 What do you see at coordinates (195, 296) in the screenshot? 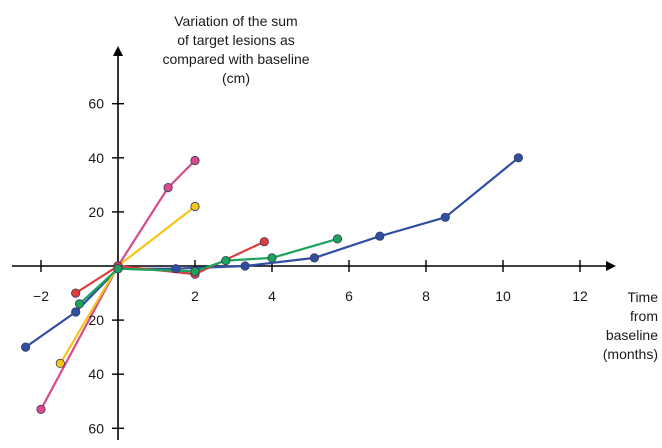
I see `x-tick-label: 2` at bounding box center [195, 296].